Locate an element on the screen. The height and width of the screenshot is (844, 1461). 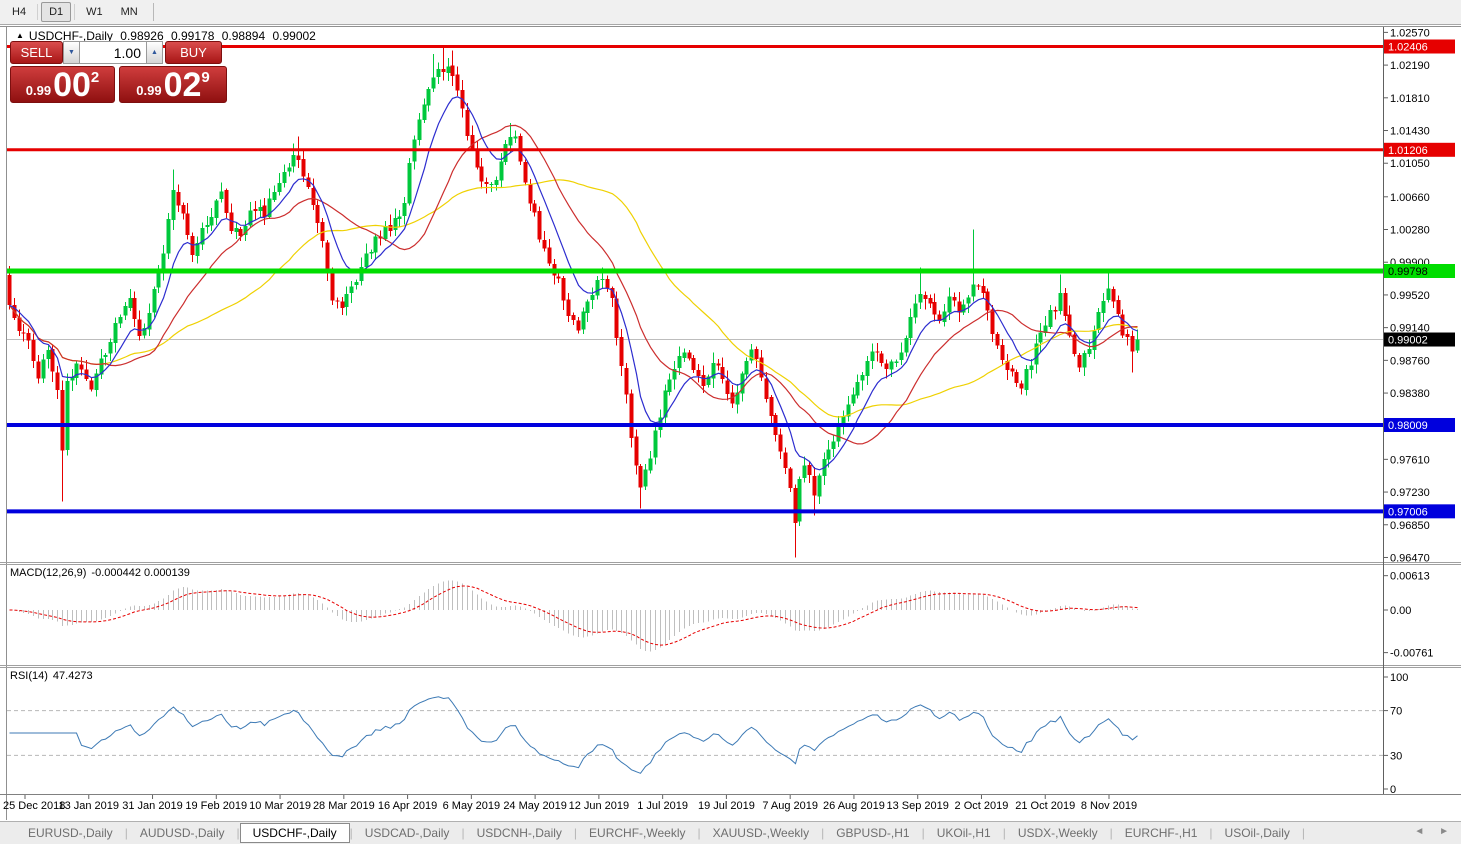
y-tick-label: 0.97230 is located at coordinates (1410, 493).